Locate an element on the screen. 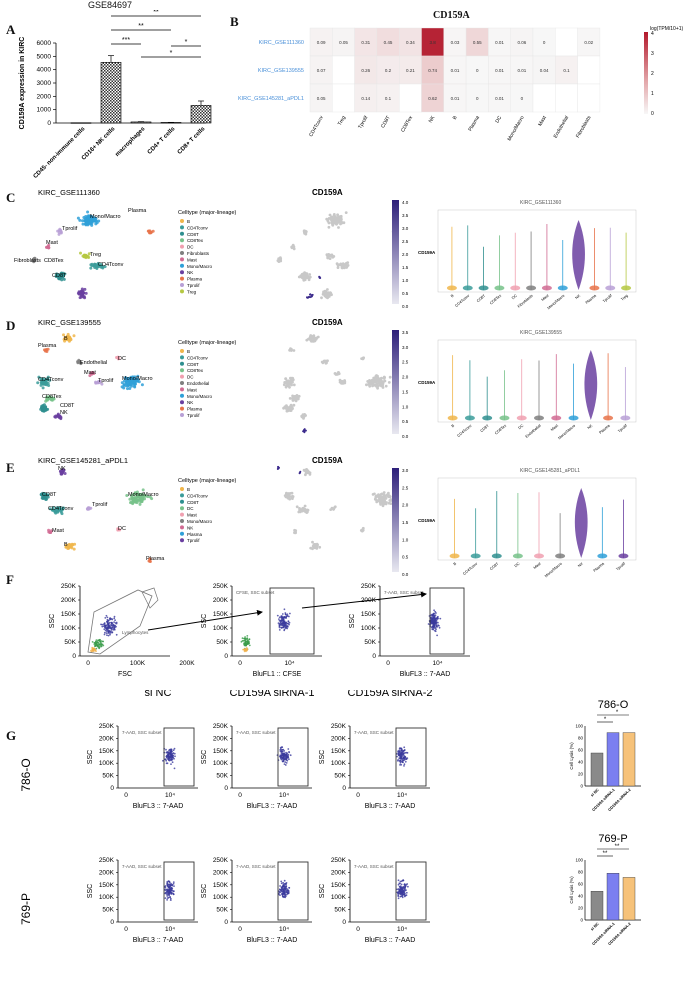 This screenshot has width=685, height=1000. b-heat-cell is located at coordinates (410, 98).